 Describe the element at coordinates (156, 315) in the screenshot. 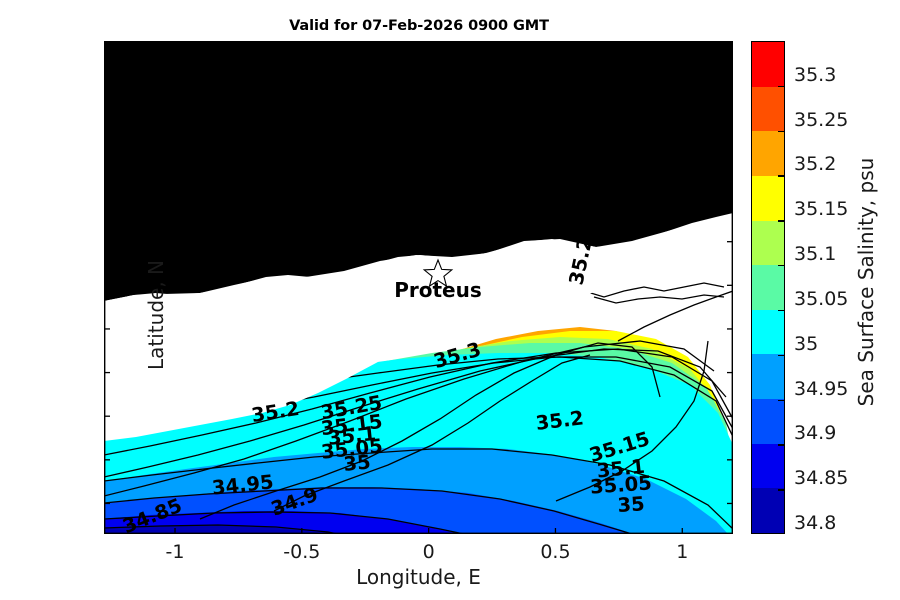

I see `y-axis-label: Latitude, N` at that location.